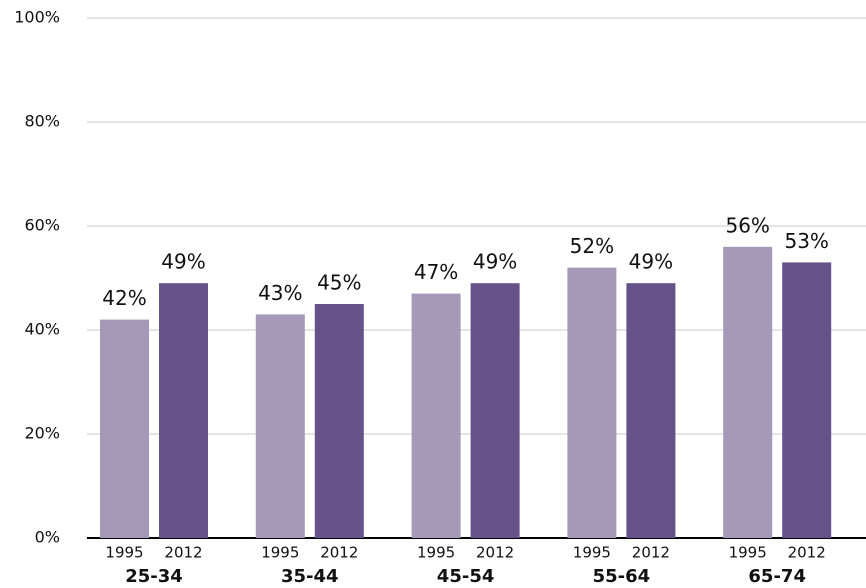 Image resolution: width=866 pixels, height=588 pixels. I want to click on value-label: 47%, so click(436, 272).